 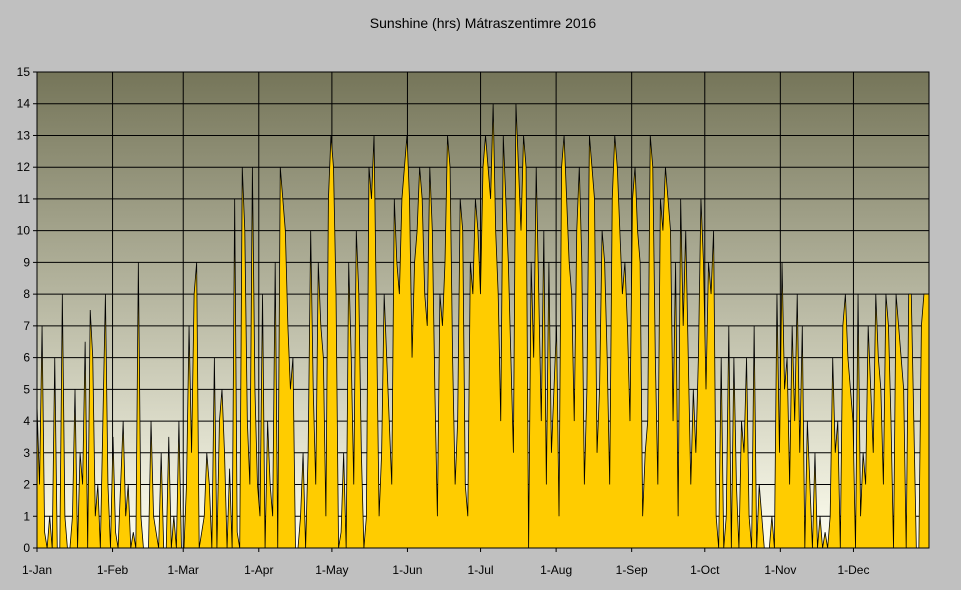 I want to click on x-tick-label: 1-Jul, so click(x=481, y=570).